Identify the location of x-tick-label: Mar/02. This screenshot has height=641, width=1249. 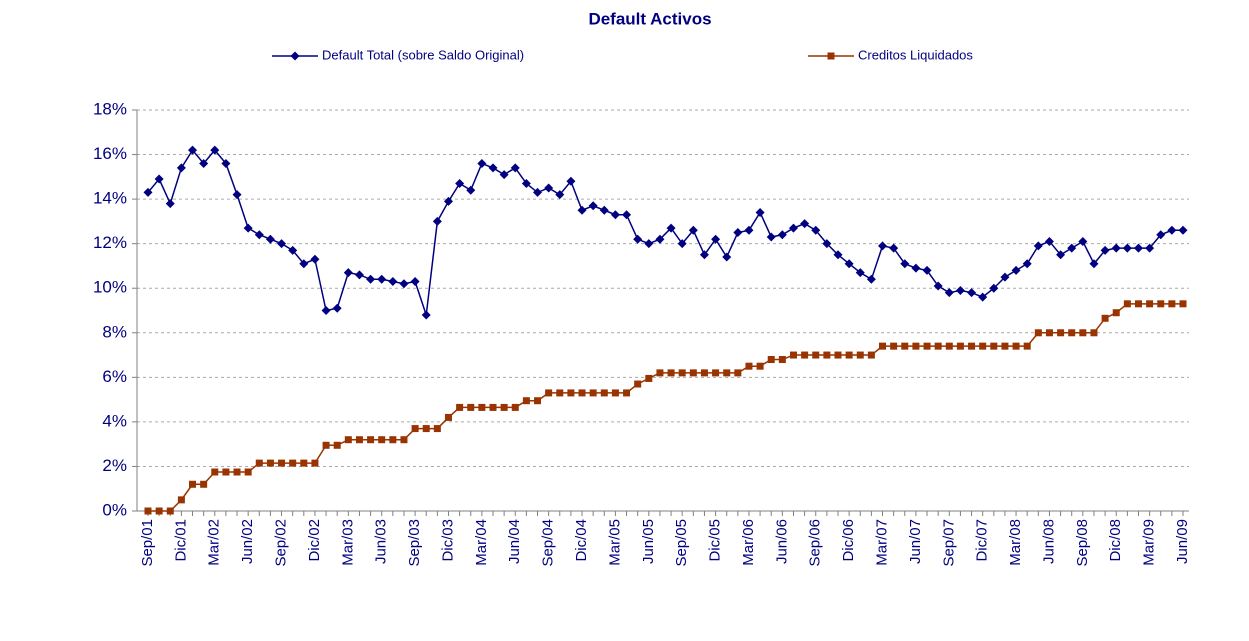
(214, 542).